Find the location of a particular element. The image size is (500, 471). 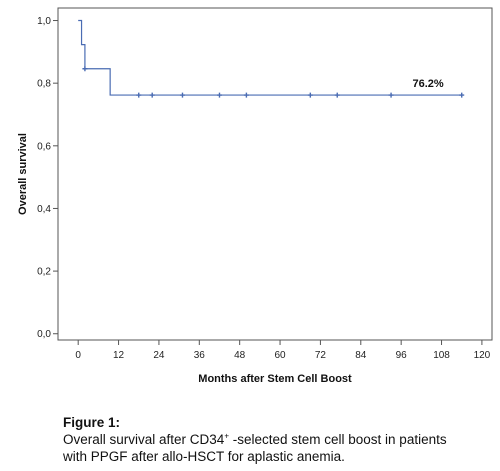

x-tick-label: 12 is located at coordinates (119, 355).